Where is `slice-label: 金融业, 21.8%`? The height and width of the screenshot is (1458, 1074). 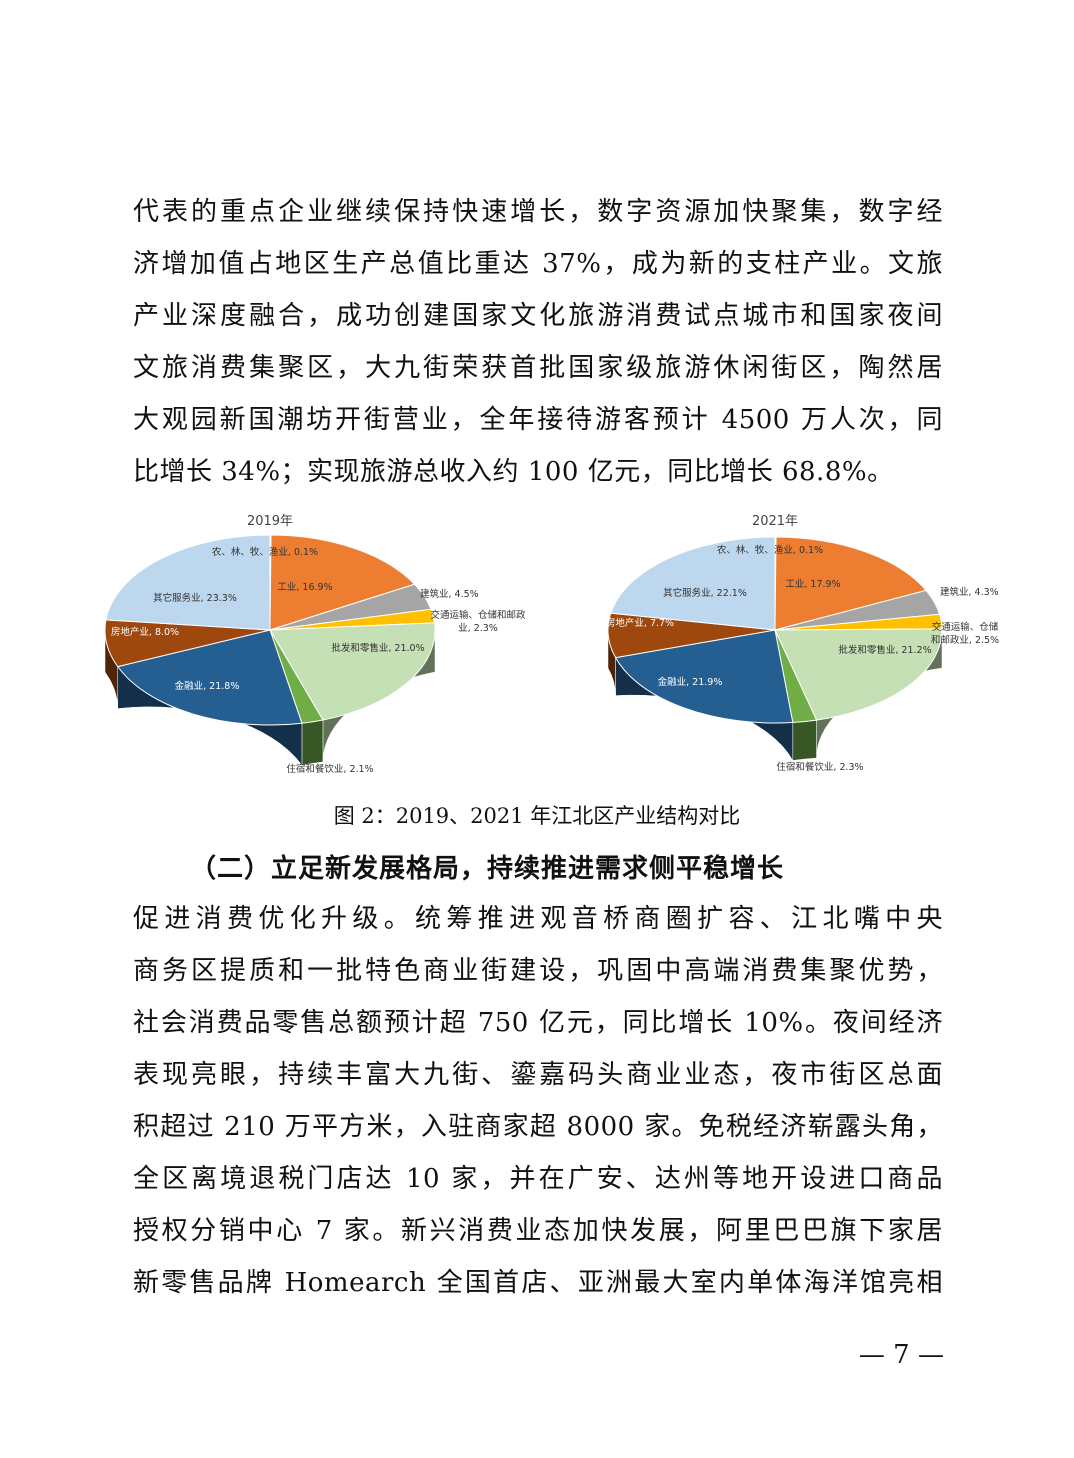 slice-label: 金融业, 21.8% is located at coordinates (207, 686).